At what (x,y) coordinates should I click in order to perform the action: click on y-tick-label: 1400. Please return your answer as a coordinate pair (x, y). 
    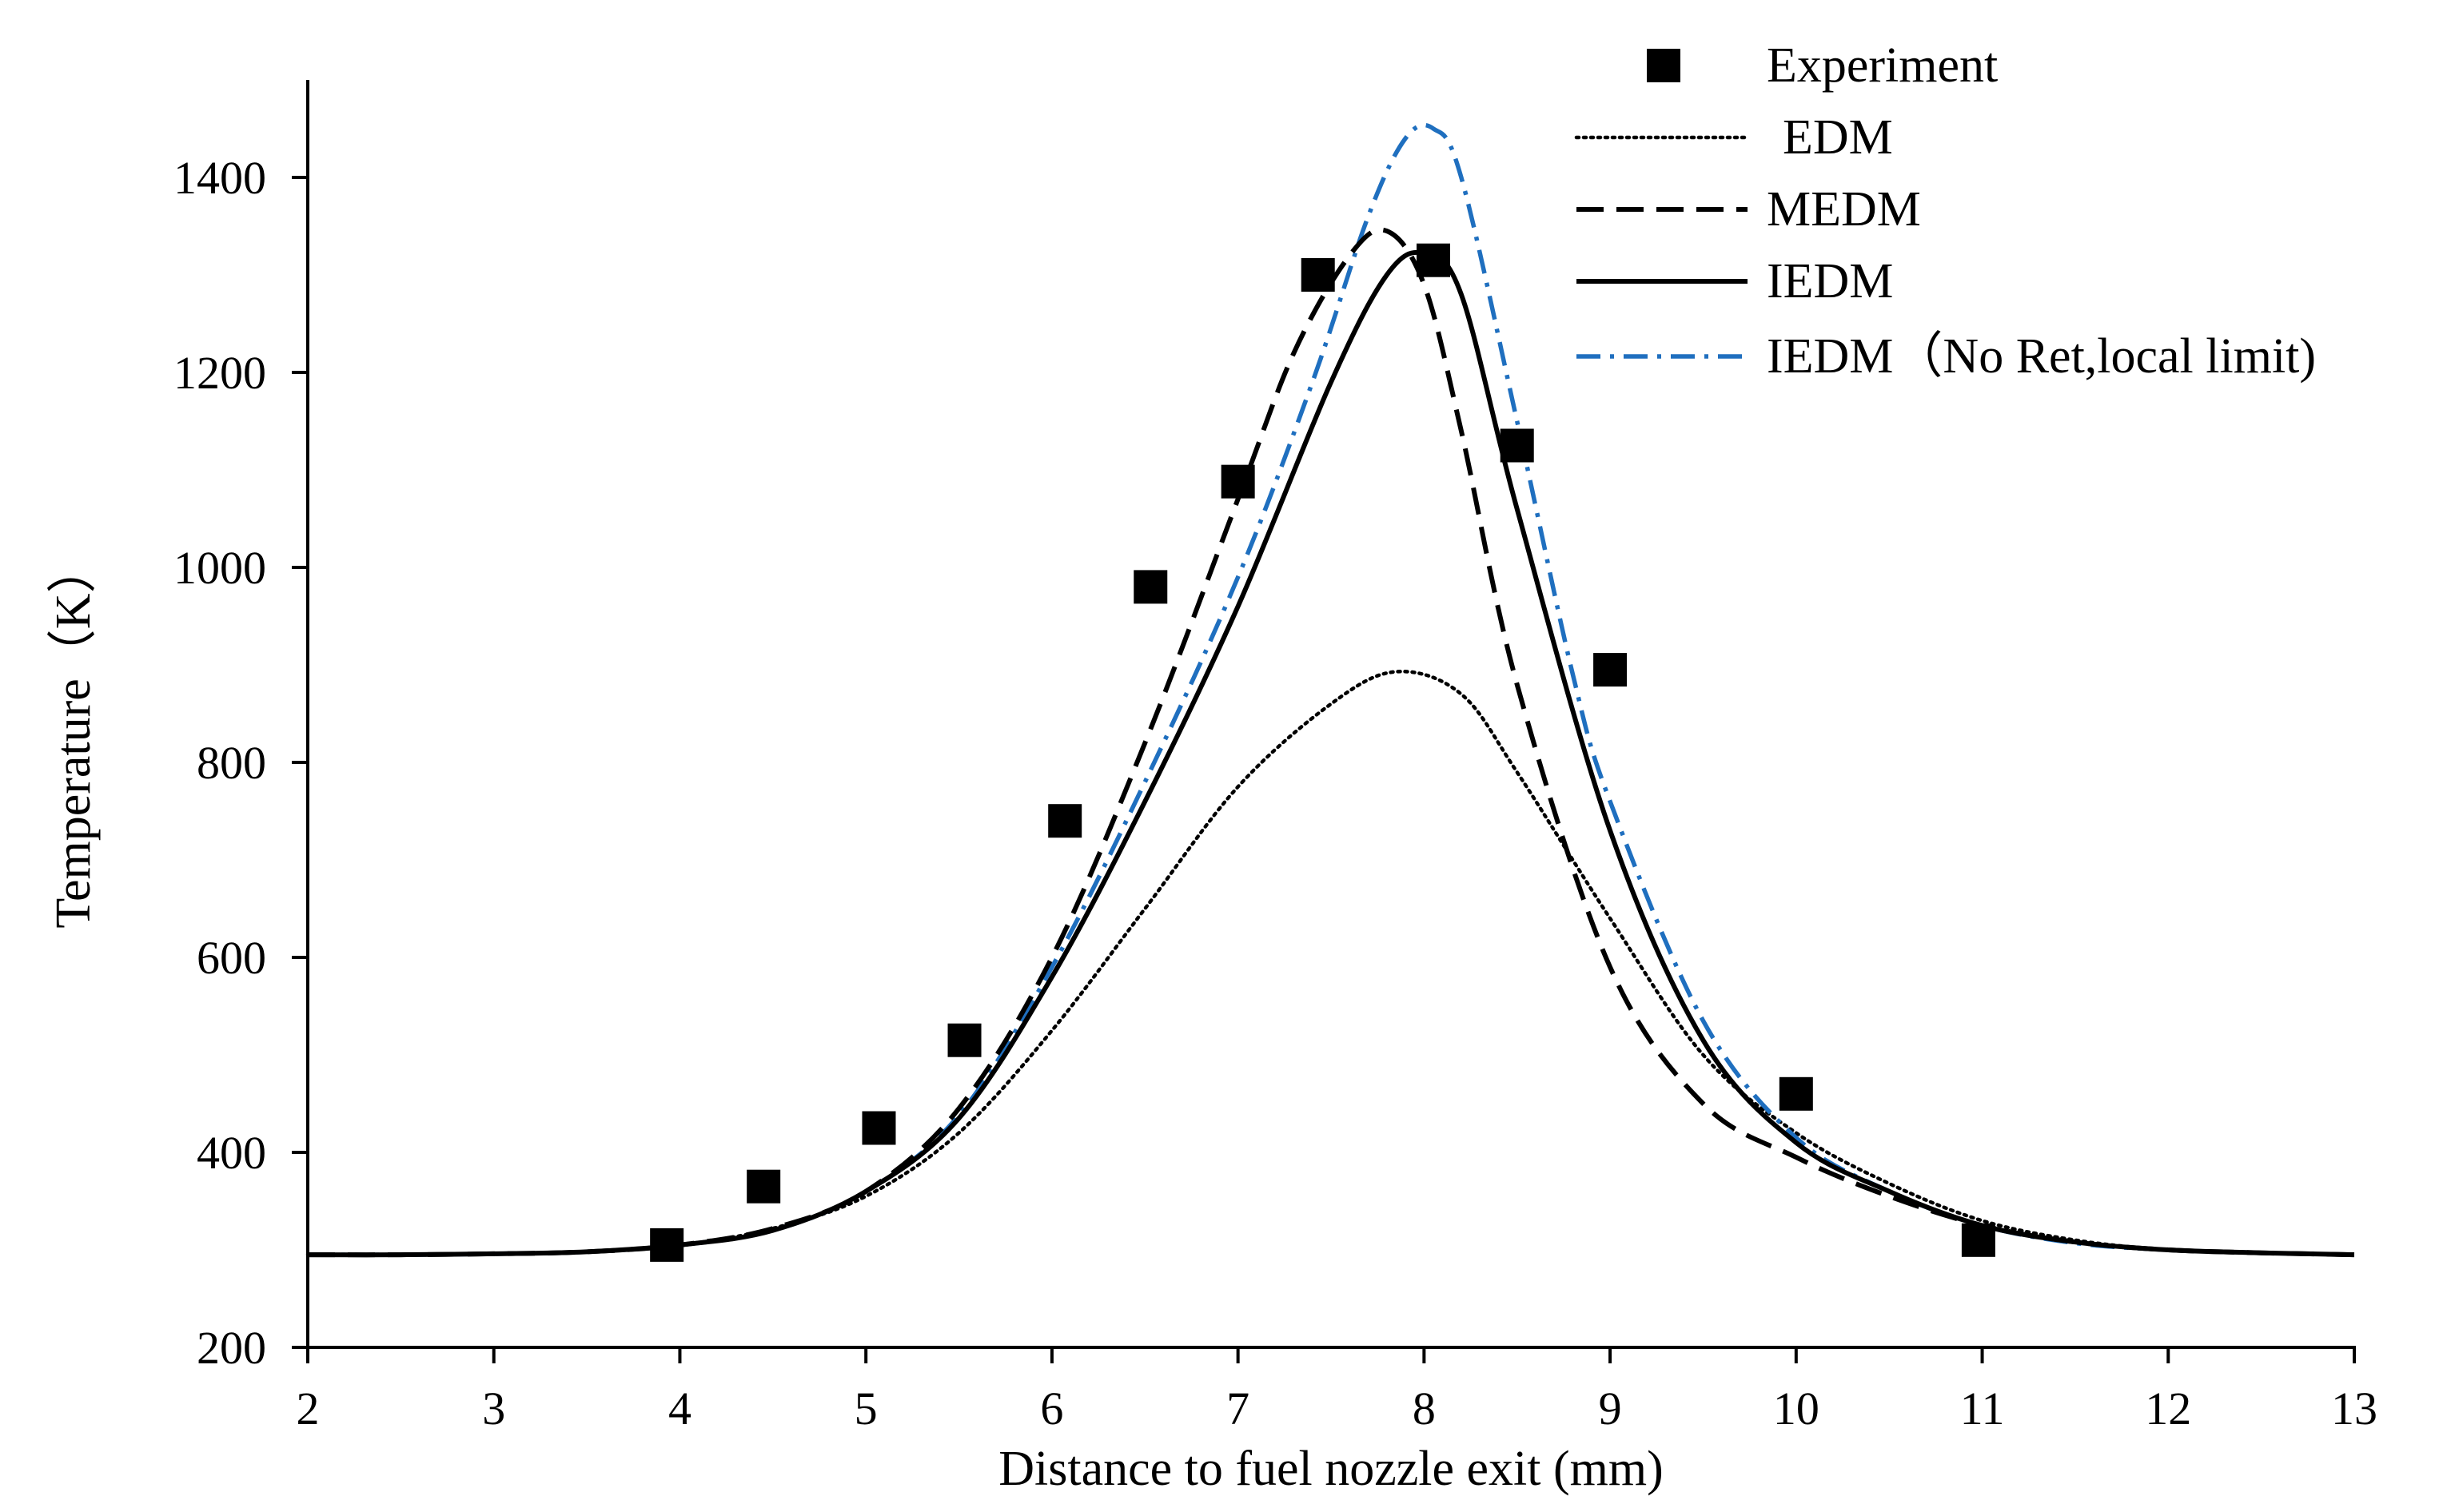
    Looking at the image, I should click on (219, 178).